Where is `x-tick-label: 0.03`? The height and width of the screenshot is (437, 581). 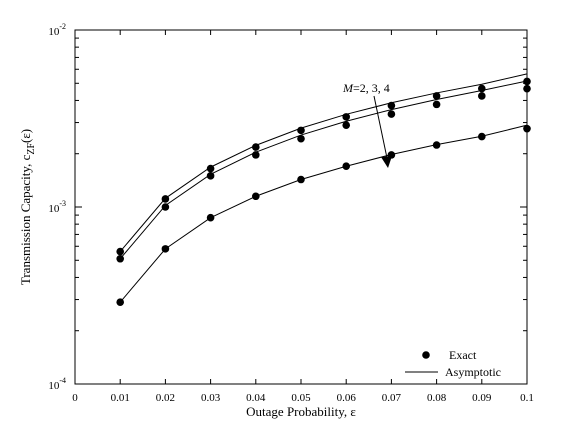 x-tick-label: 0.03 is located at coordinates (211, 398).